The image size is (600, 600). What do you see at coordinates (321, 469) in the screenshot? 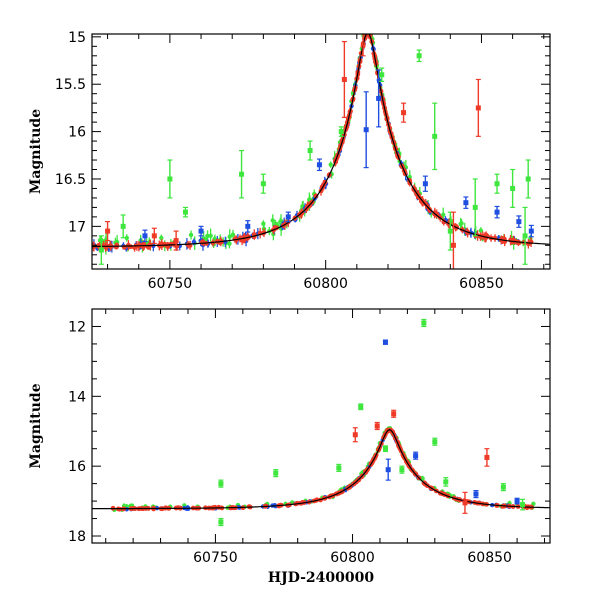
I see `model-curve` at bounding box center [321, 469].